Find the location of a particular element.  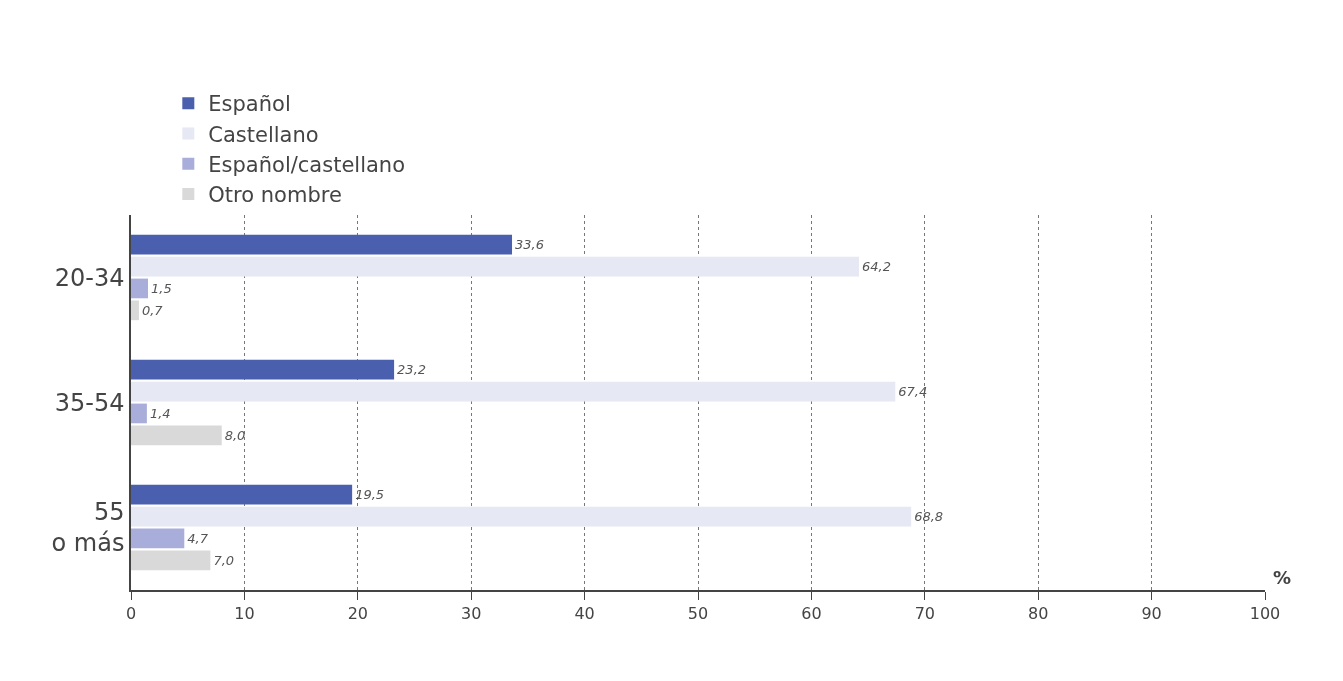

data-label: 4,7 is located at coordinates (198, 538).